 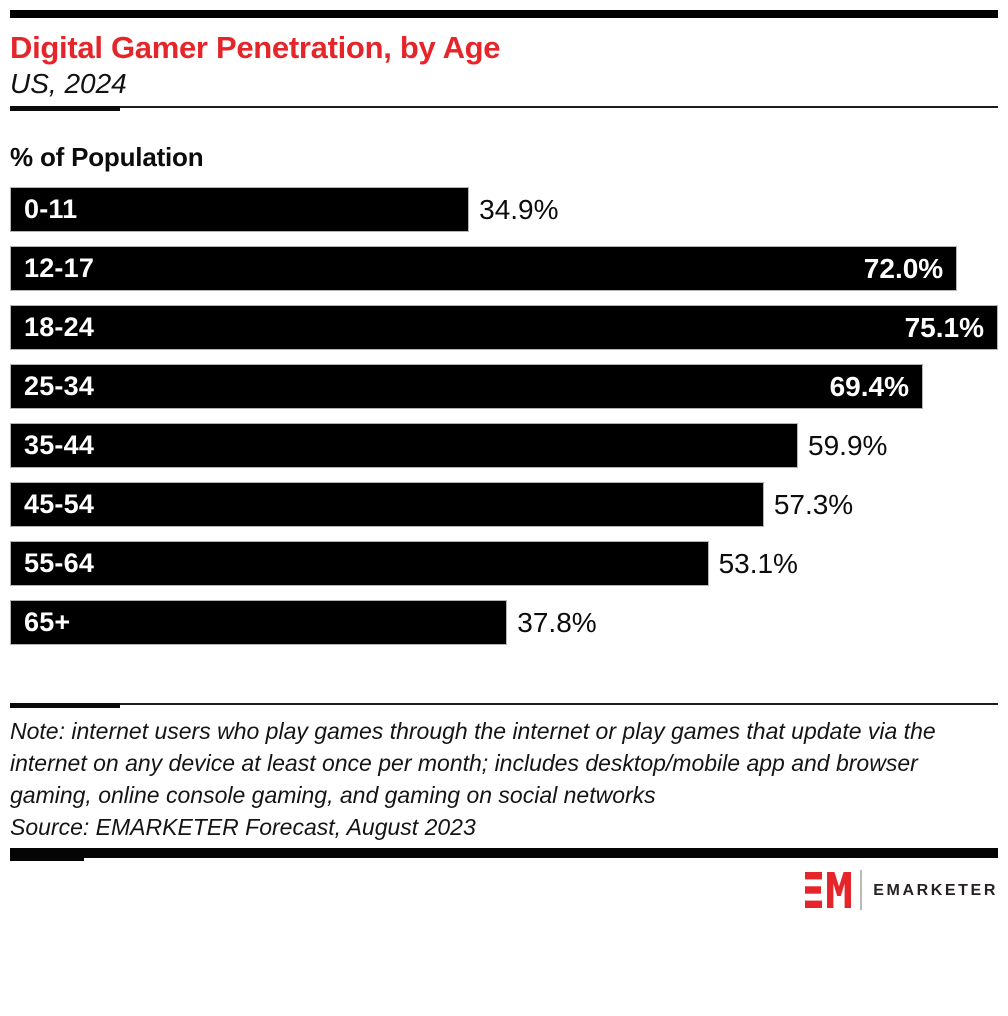 What do you see at coordinates (504, 705) in the screenshot?
I see `footer-divider` at bounding box center [504, 705].